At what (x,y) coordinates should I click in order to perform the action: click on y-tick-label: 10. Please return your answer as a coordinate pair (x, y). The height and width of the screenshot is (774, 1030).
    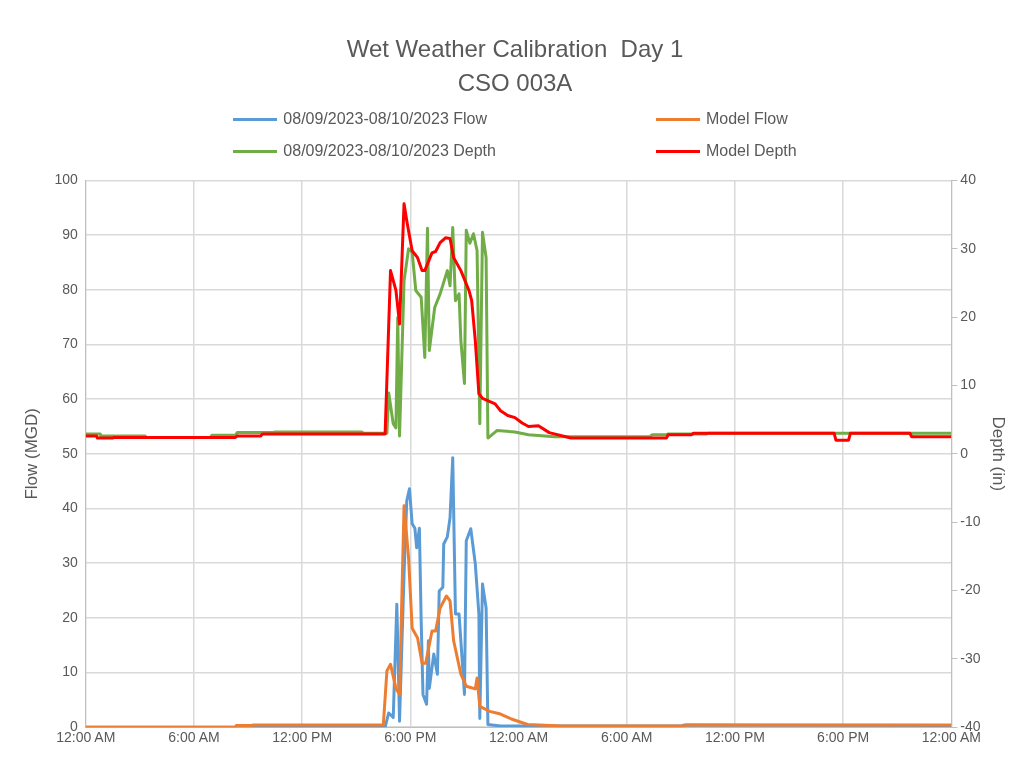
    Looking at the image, I should click on (70, 671).